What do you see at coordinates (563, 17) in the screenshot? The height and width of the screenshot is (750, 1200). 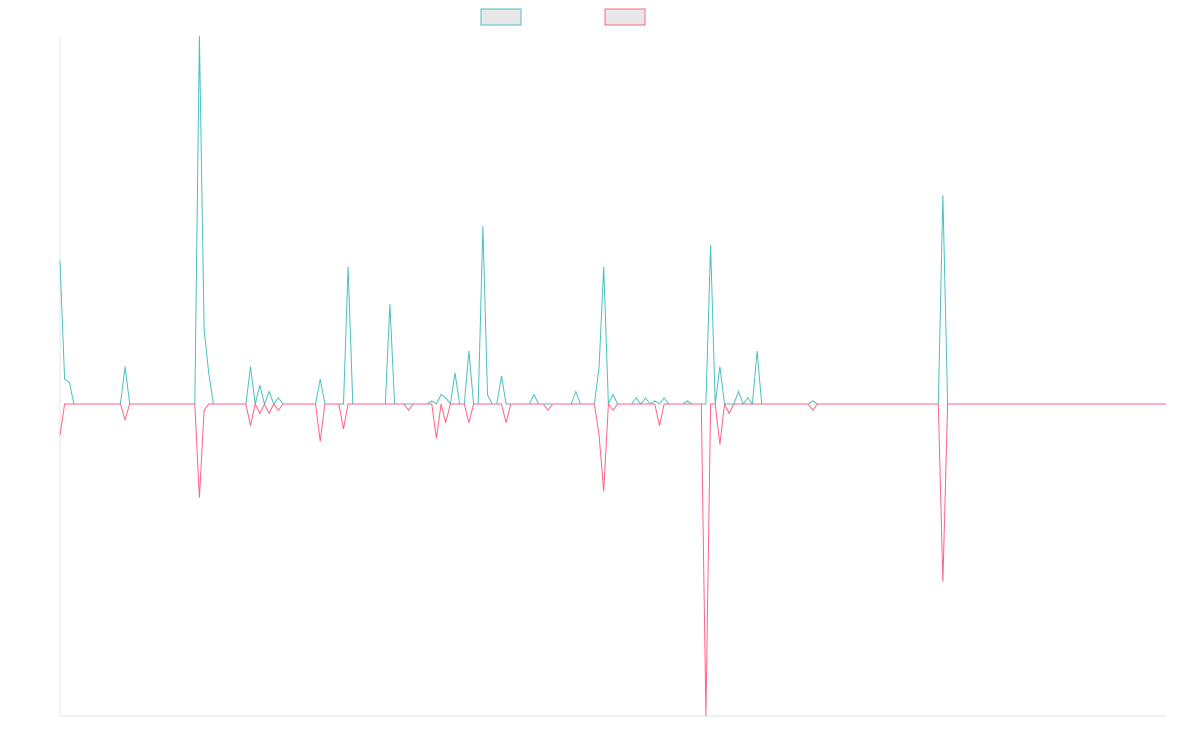 I see `legend` at bounding box center [563, 17].